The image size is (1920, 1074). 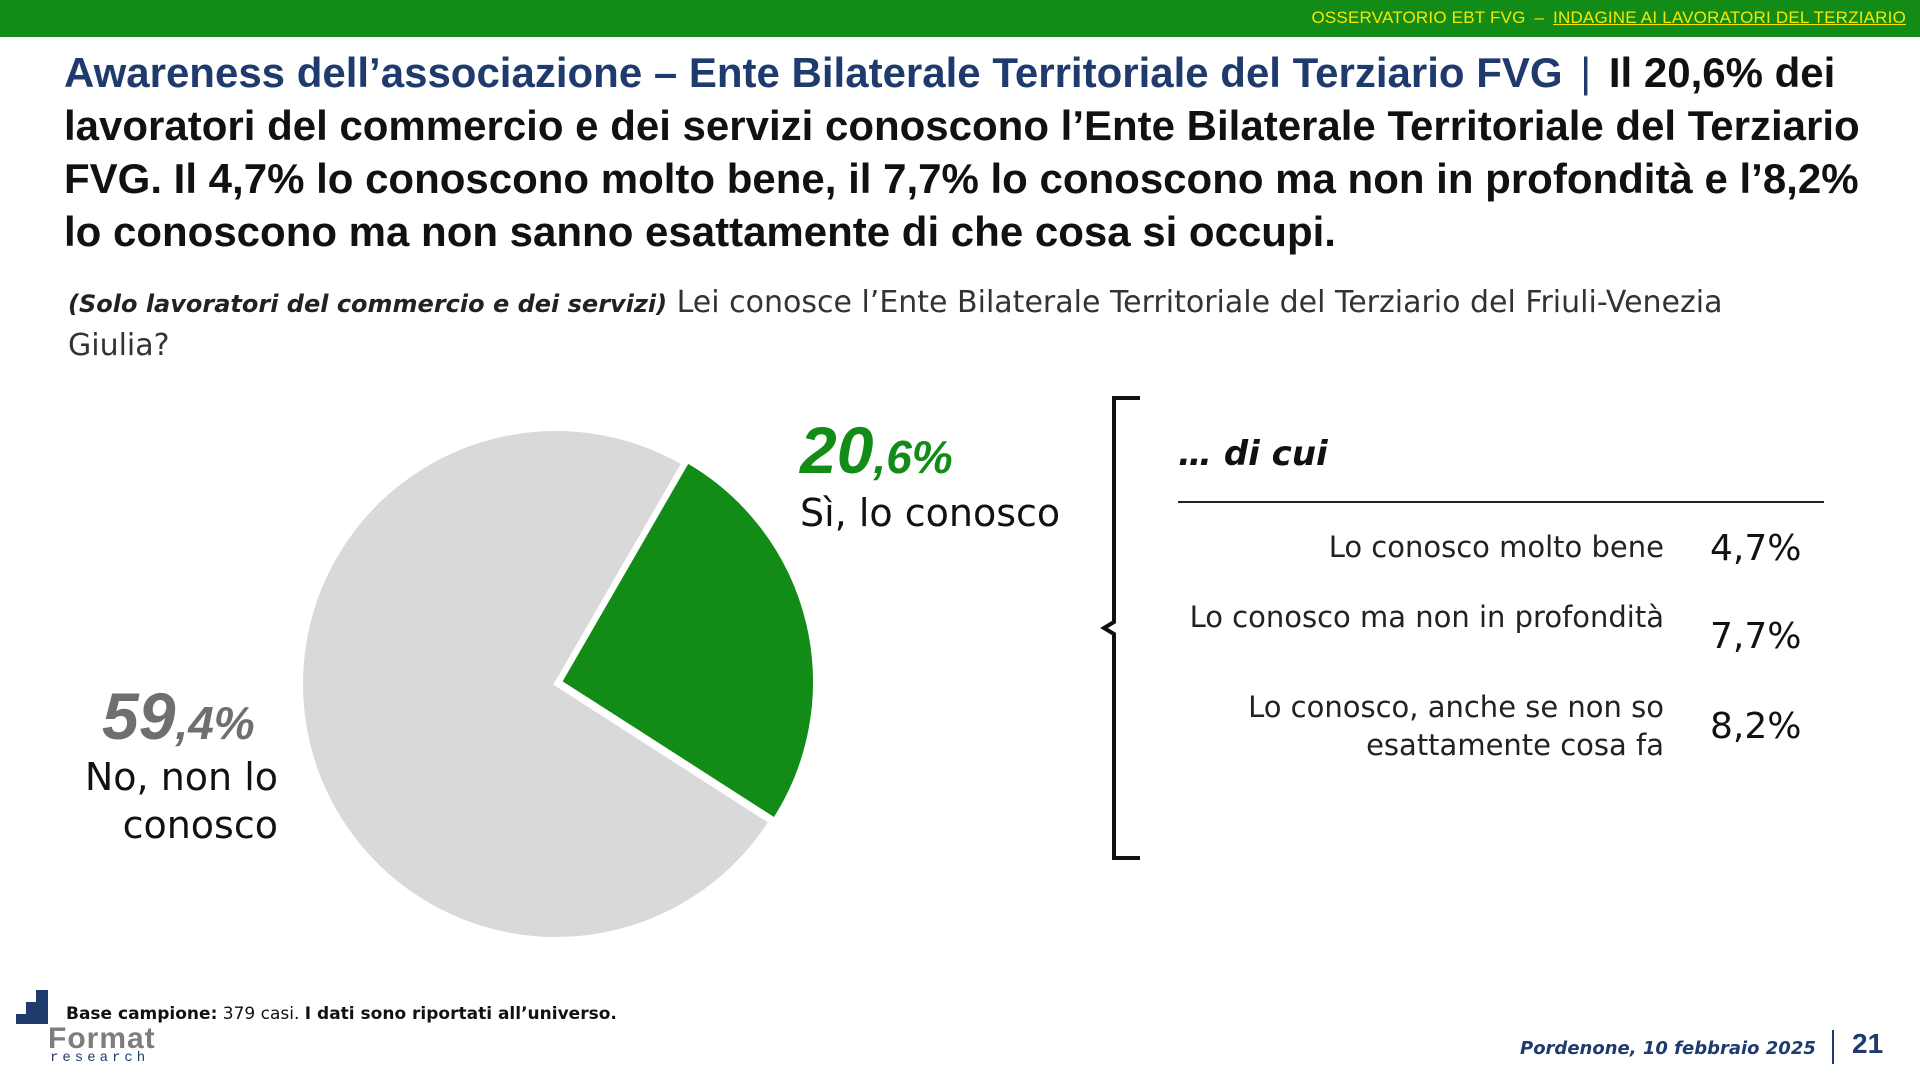 I want to click on label-no: No, non lo conosco, so click(x=181, y=801).